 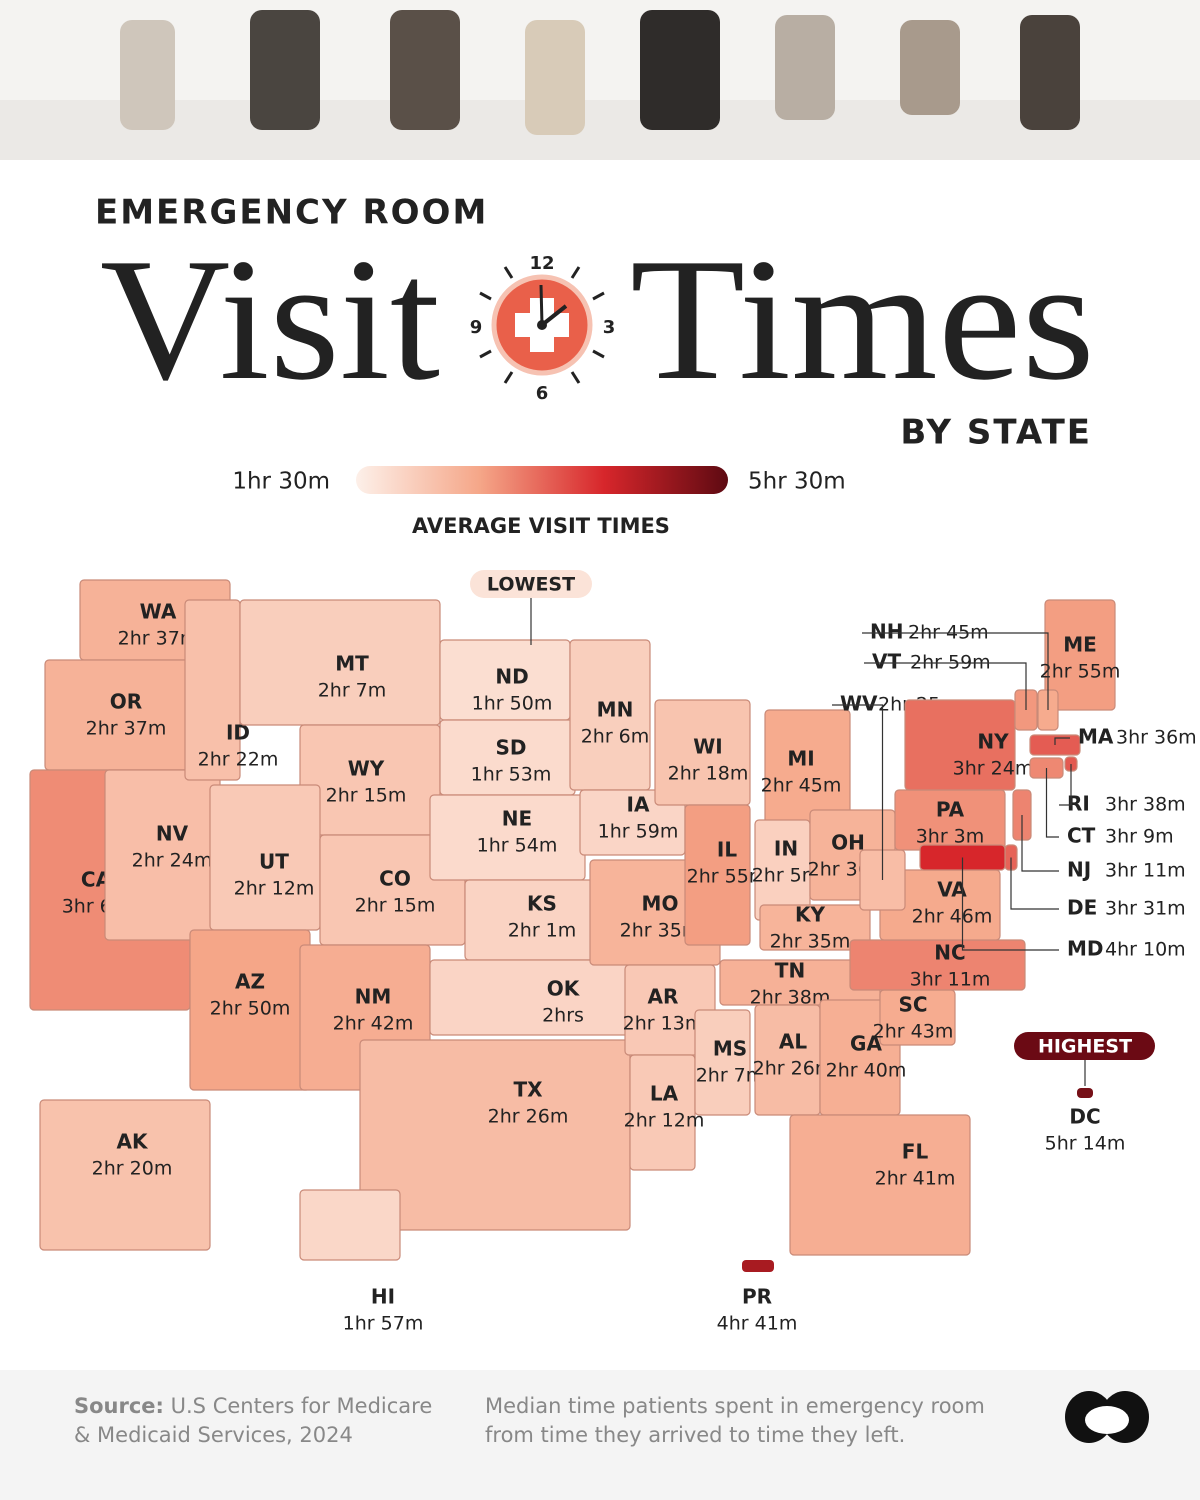 What do you see at coordinates (541, 526) in the screenshot?
I see `legend-title: AVERAGE VISIT TIMES` at bounding box center [541, 526].